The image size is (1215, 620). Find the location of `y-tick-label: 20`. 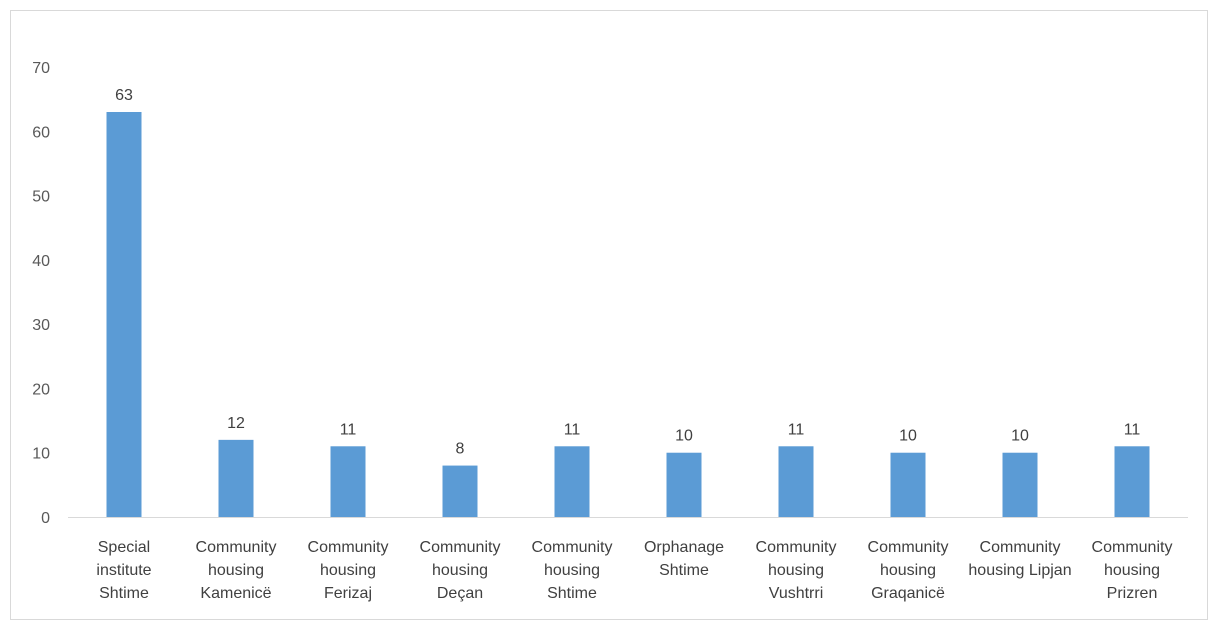

y-tick-label: 20 is located at coordinates (41, 389).